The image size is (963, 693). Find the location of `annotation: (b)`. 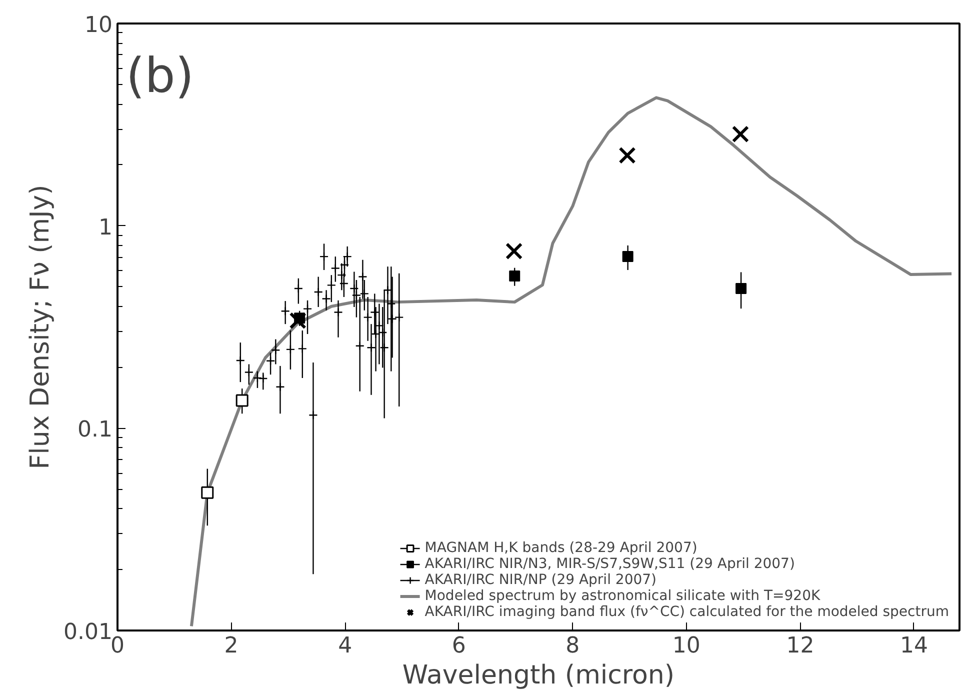

annotation: (b) is located at coordinates (160, 76).